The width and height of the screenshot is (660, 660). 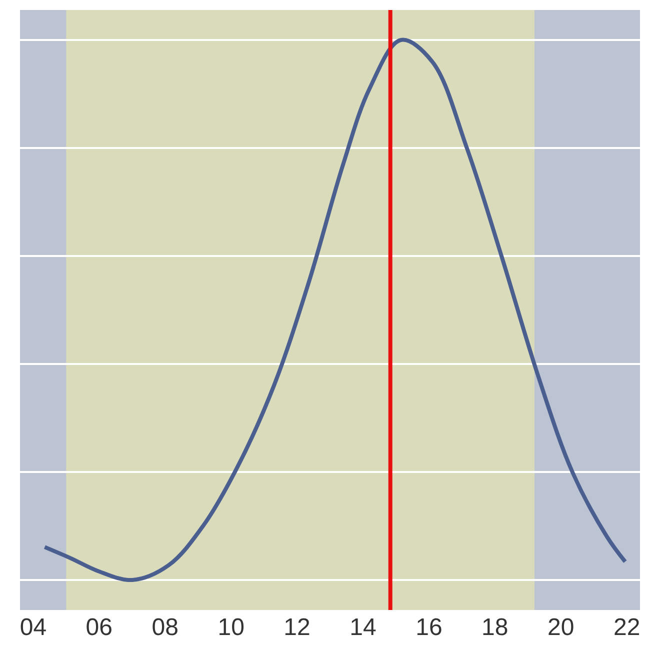 I want to click on x-tick-label: 14, so click(x=363, y=627).